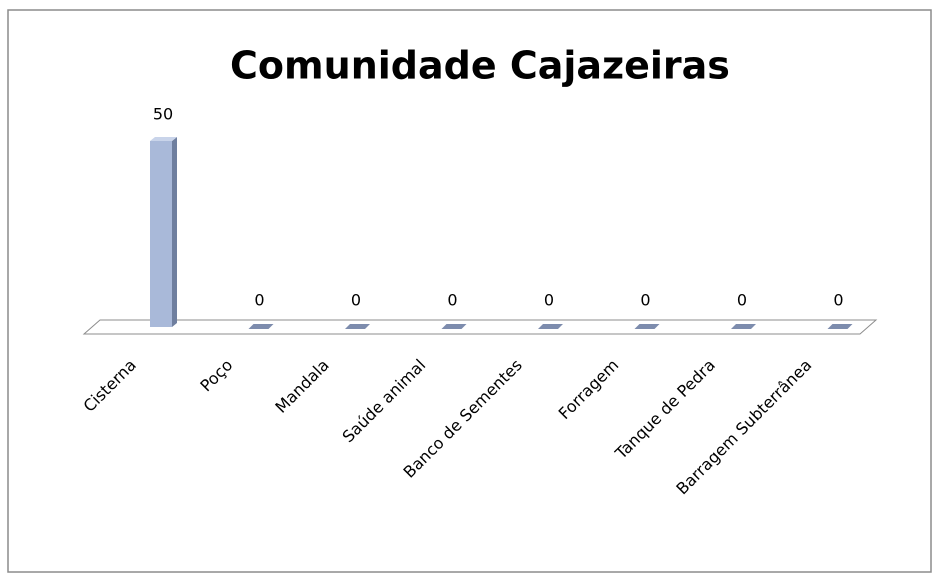 This screenshot has width=939, height=580. What do you see at coordinates (480, 327) in the screenshot?
I see `floor` at bounding box center [480, 327].